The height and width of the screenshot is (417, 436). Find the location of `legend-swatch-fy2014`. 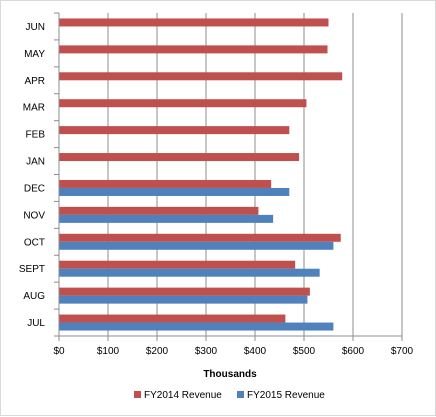

legend-swatch-fy2014 is located at coordinates (137, 394).